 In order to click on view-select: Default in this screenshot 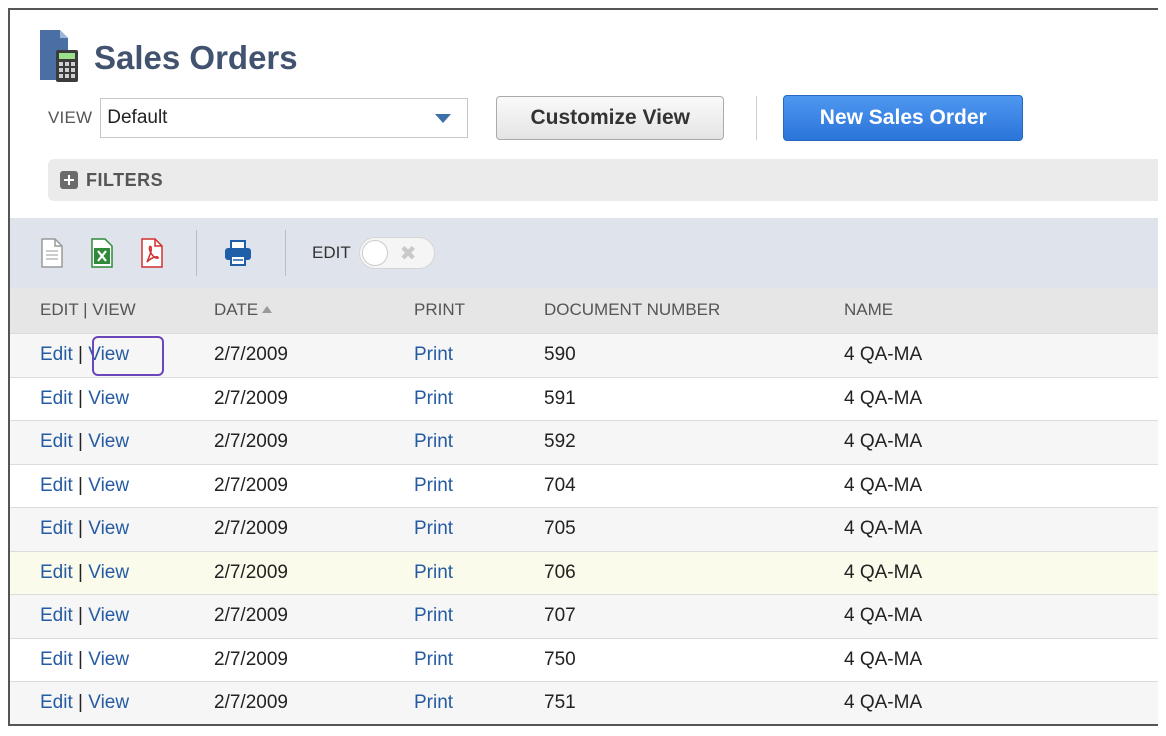, I will do `click(284, 118)`.